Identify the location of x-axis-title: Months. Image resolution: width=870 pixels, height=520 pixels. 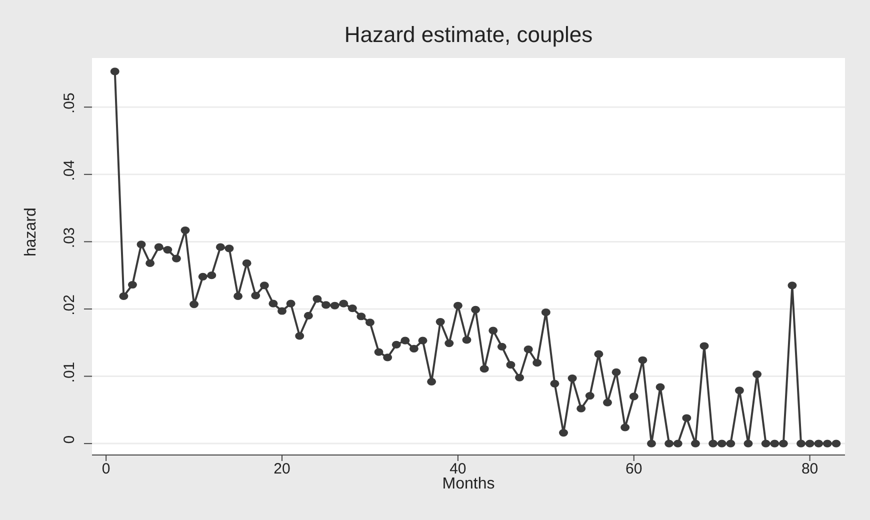
(468, 483).